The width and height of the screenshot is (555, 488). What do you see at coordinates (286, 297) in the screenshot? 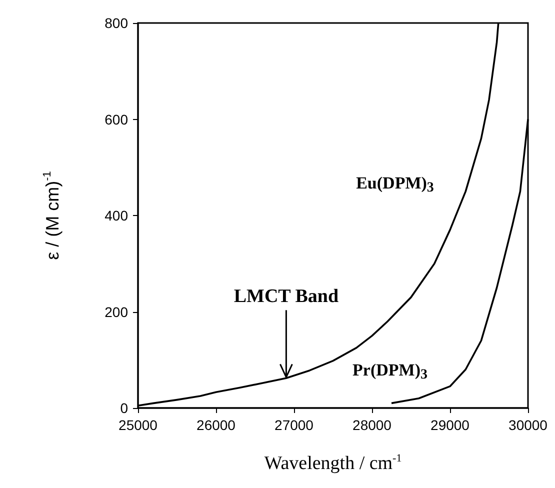
I see `annotation: LMCT Band` at bounding box center [286, 297].